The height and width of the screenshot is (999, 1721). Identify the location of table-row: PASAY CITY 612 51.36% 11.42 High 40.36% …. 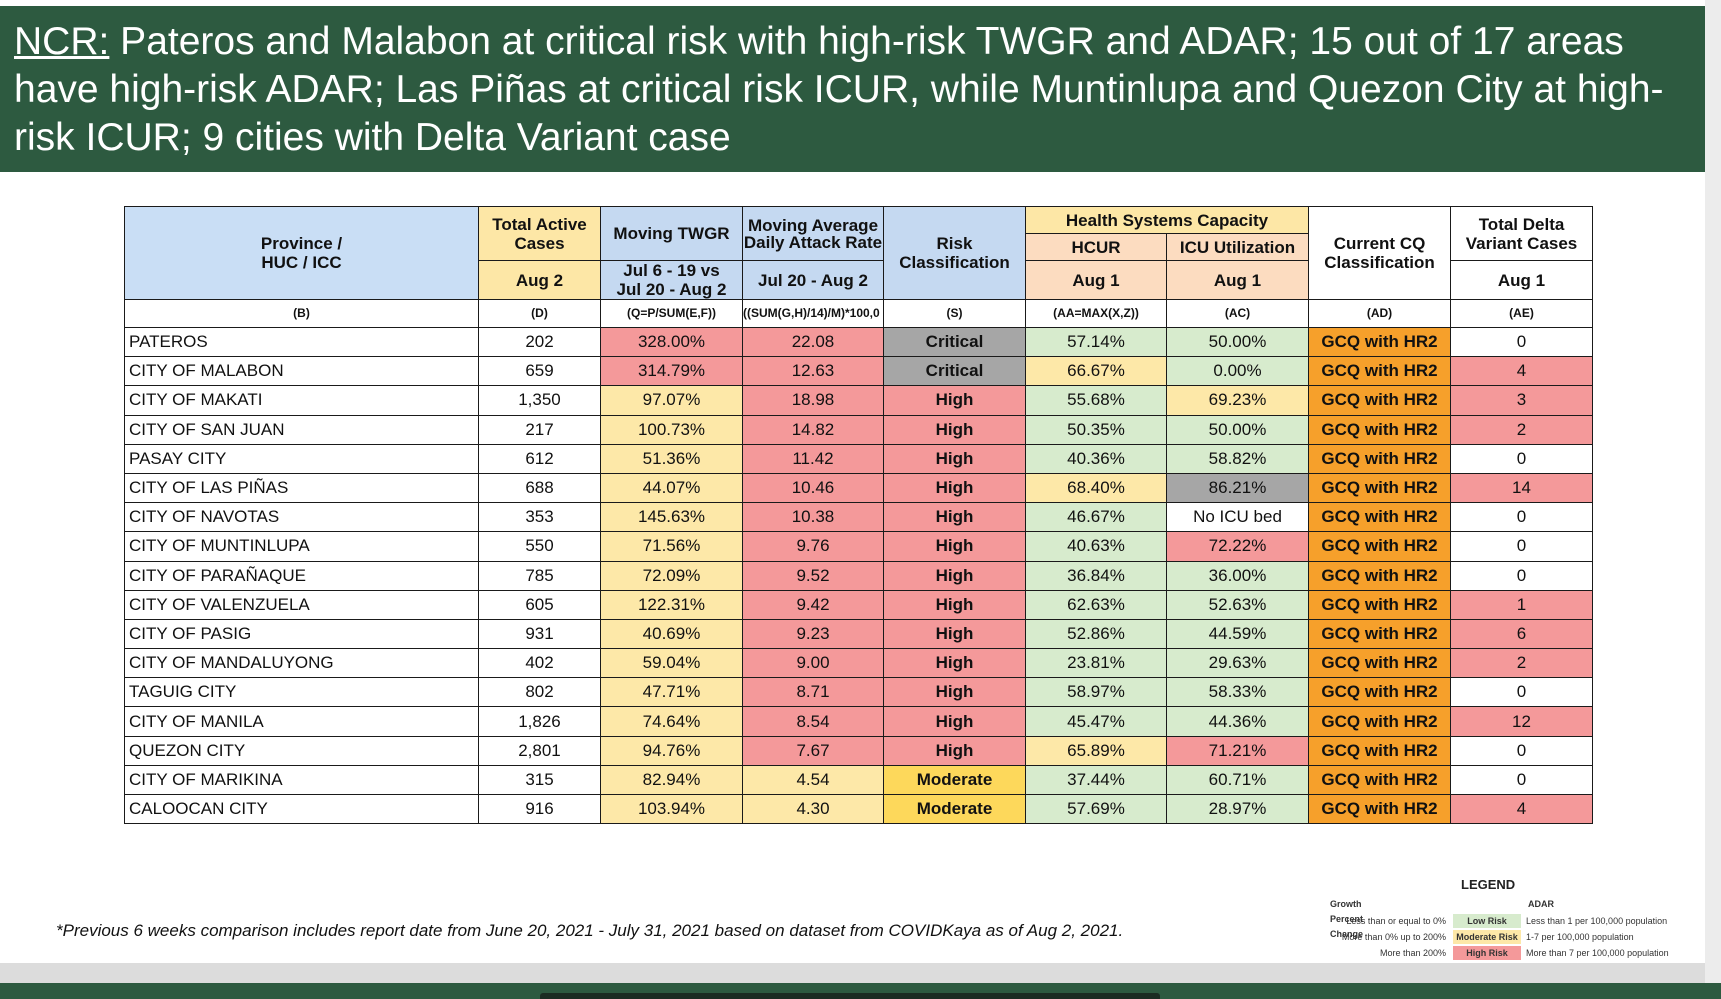
(859, 458).